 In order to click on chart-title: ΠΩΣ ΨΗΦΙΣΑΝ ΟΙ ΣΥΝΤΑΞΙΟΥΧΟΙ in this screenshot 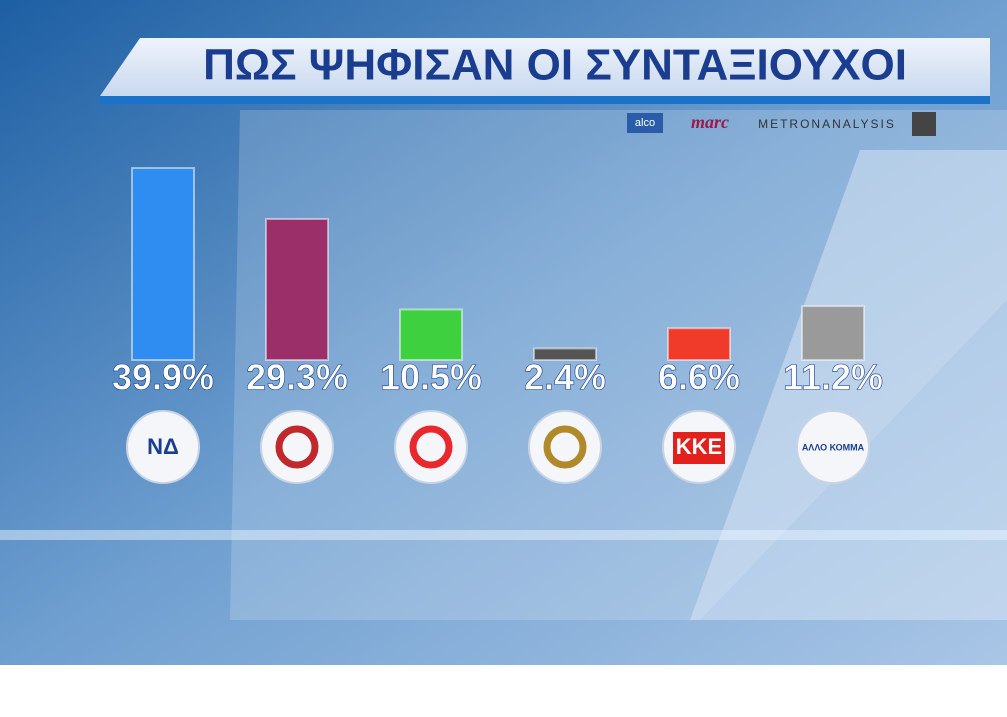, I will do `click(555, 65)`.